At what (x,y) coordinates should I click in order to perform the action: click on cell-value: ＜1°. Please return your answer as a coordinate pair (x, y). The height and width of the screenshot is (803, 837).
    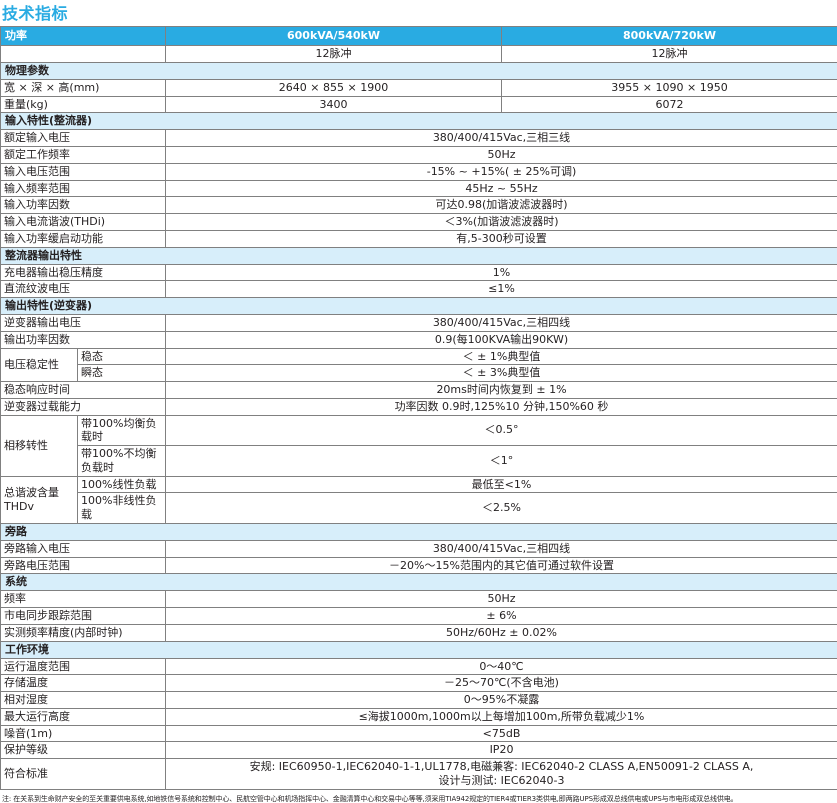
    Looking at the image, I should click on (501, 461).